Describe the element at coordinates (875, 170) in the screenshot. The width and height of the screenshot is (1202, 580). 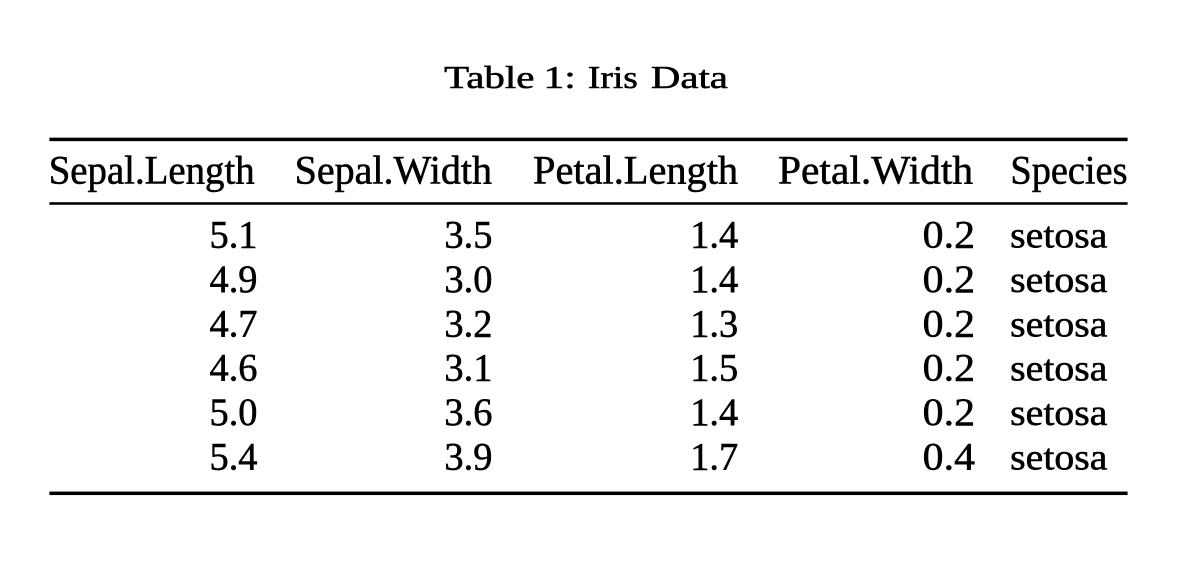
I see `svg-text: Petal.Width` at that location.